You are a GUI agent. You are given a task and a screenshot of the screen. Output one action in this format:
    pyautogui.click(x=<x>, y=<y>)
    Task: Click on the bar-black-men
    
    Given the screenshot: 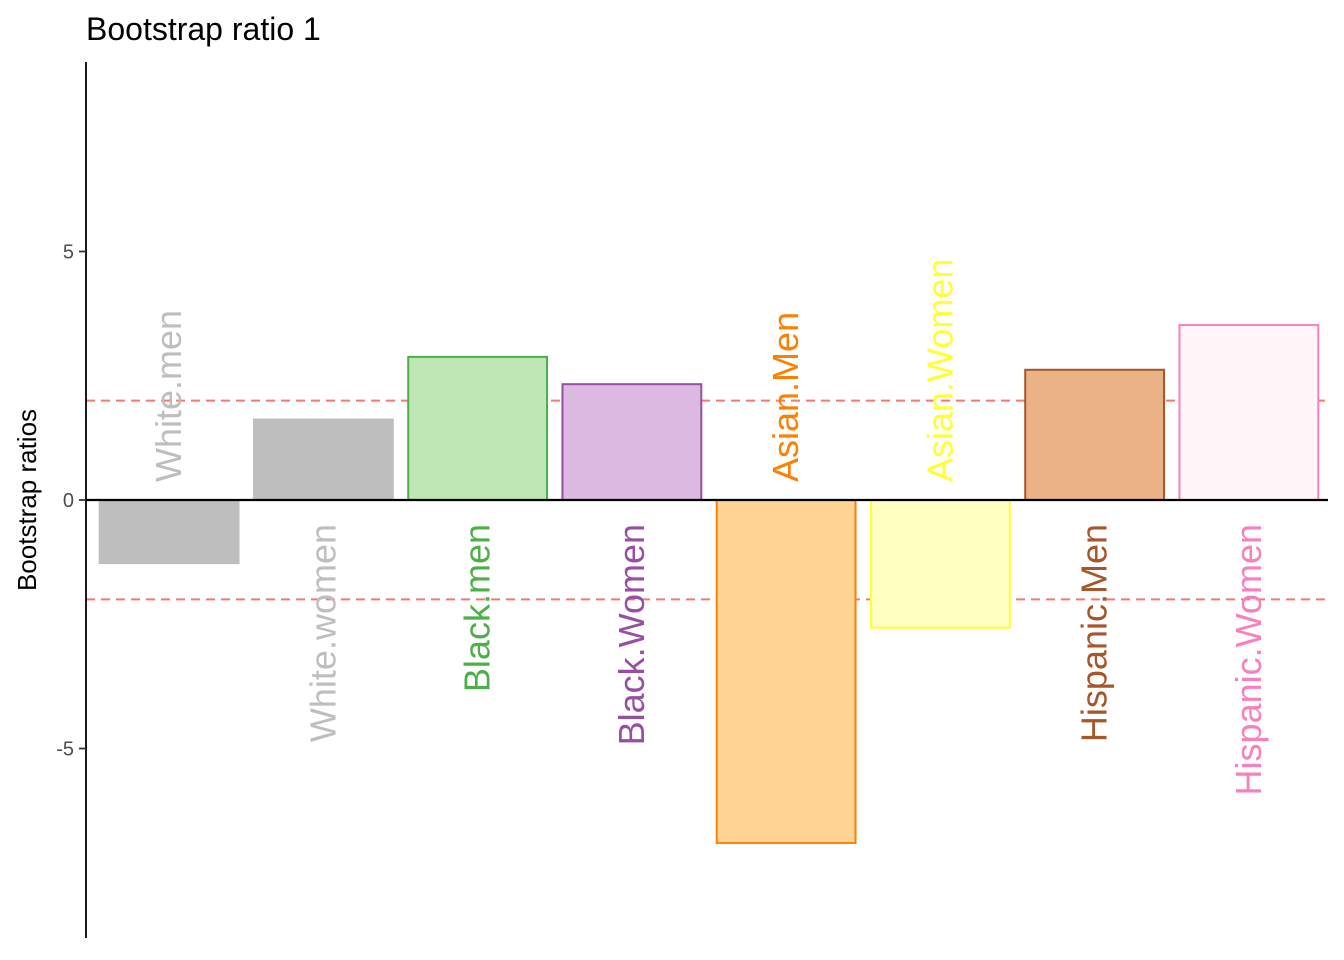 What is the action you would take?
    pyautogui.click(x=478, y=428)
    